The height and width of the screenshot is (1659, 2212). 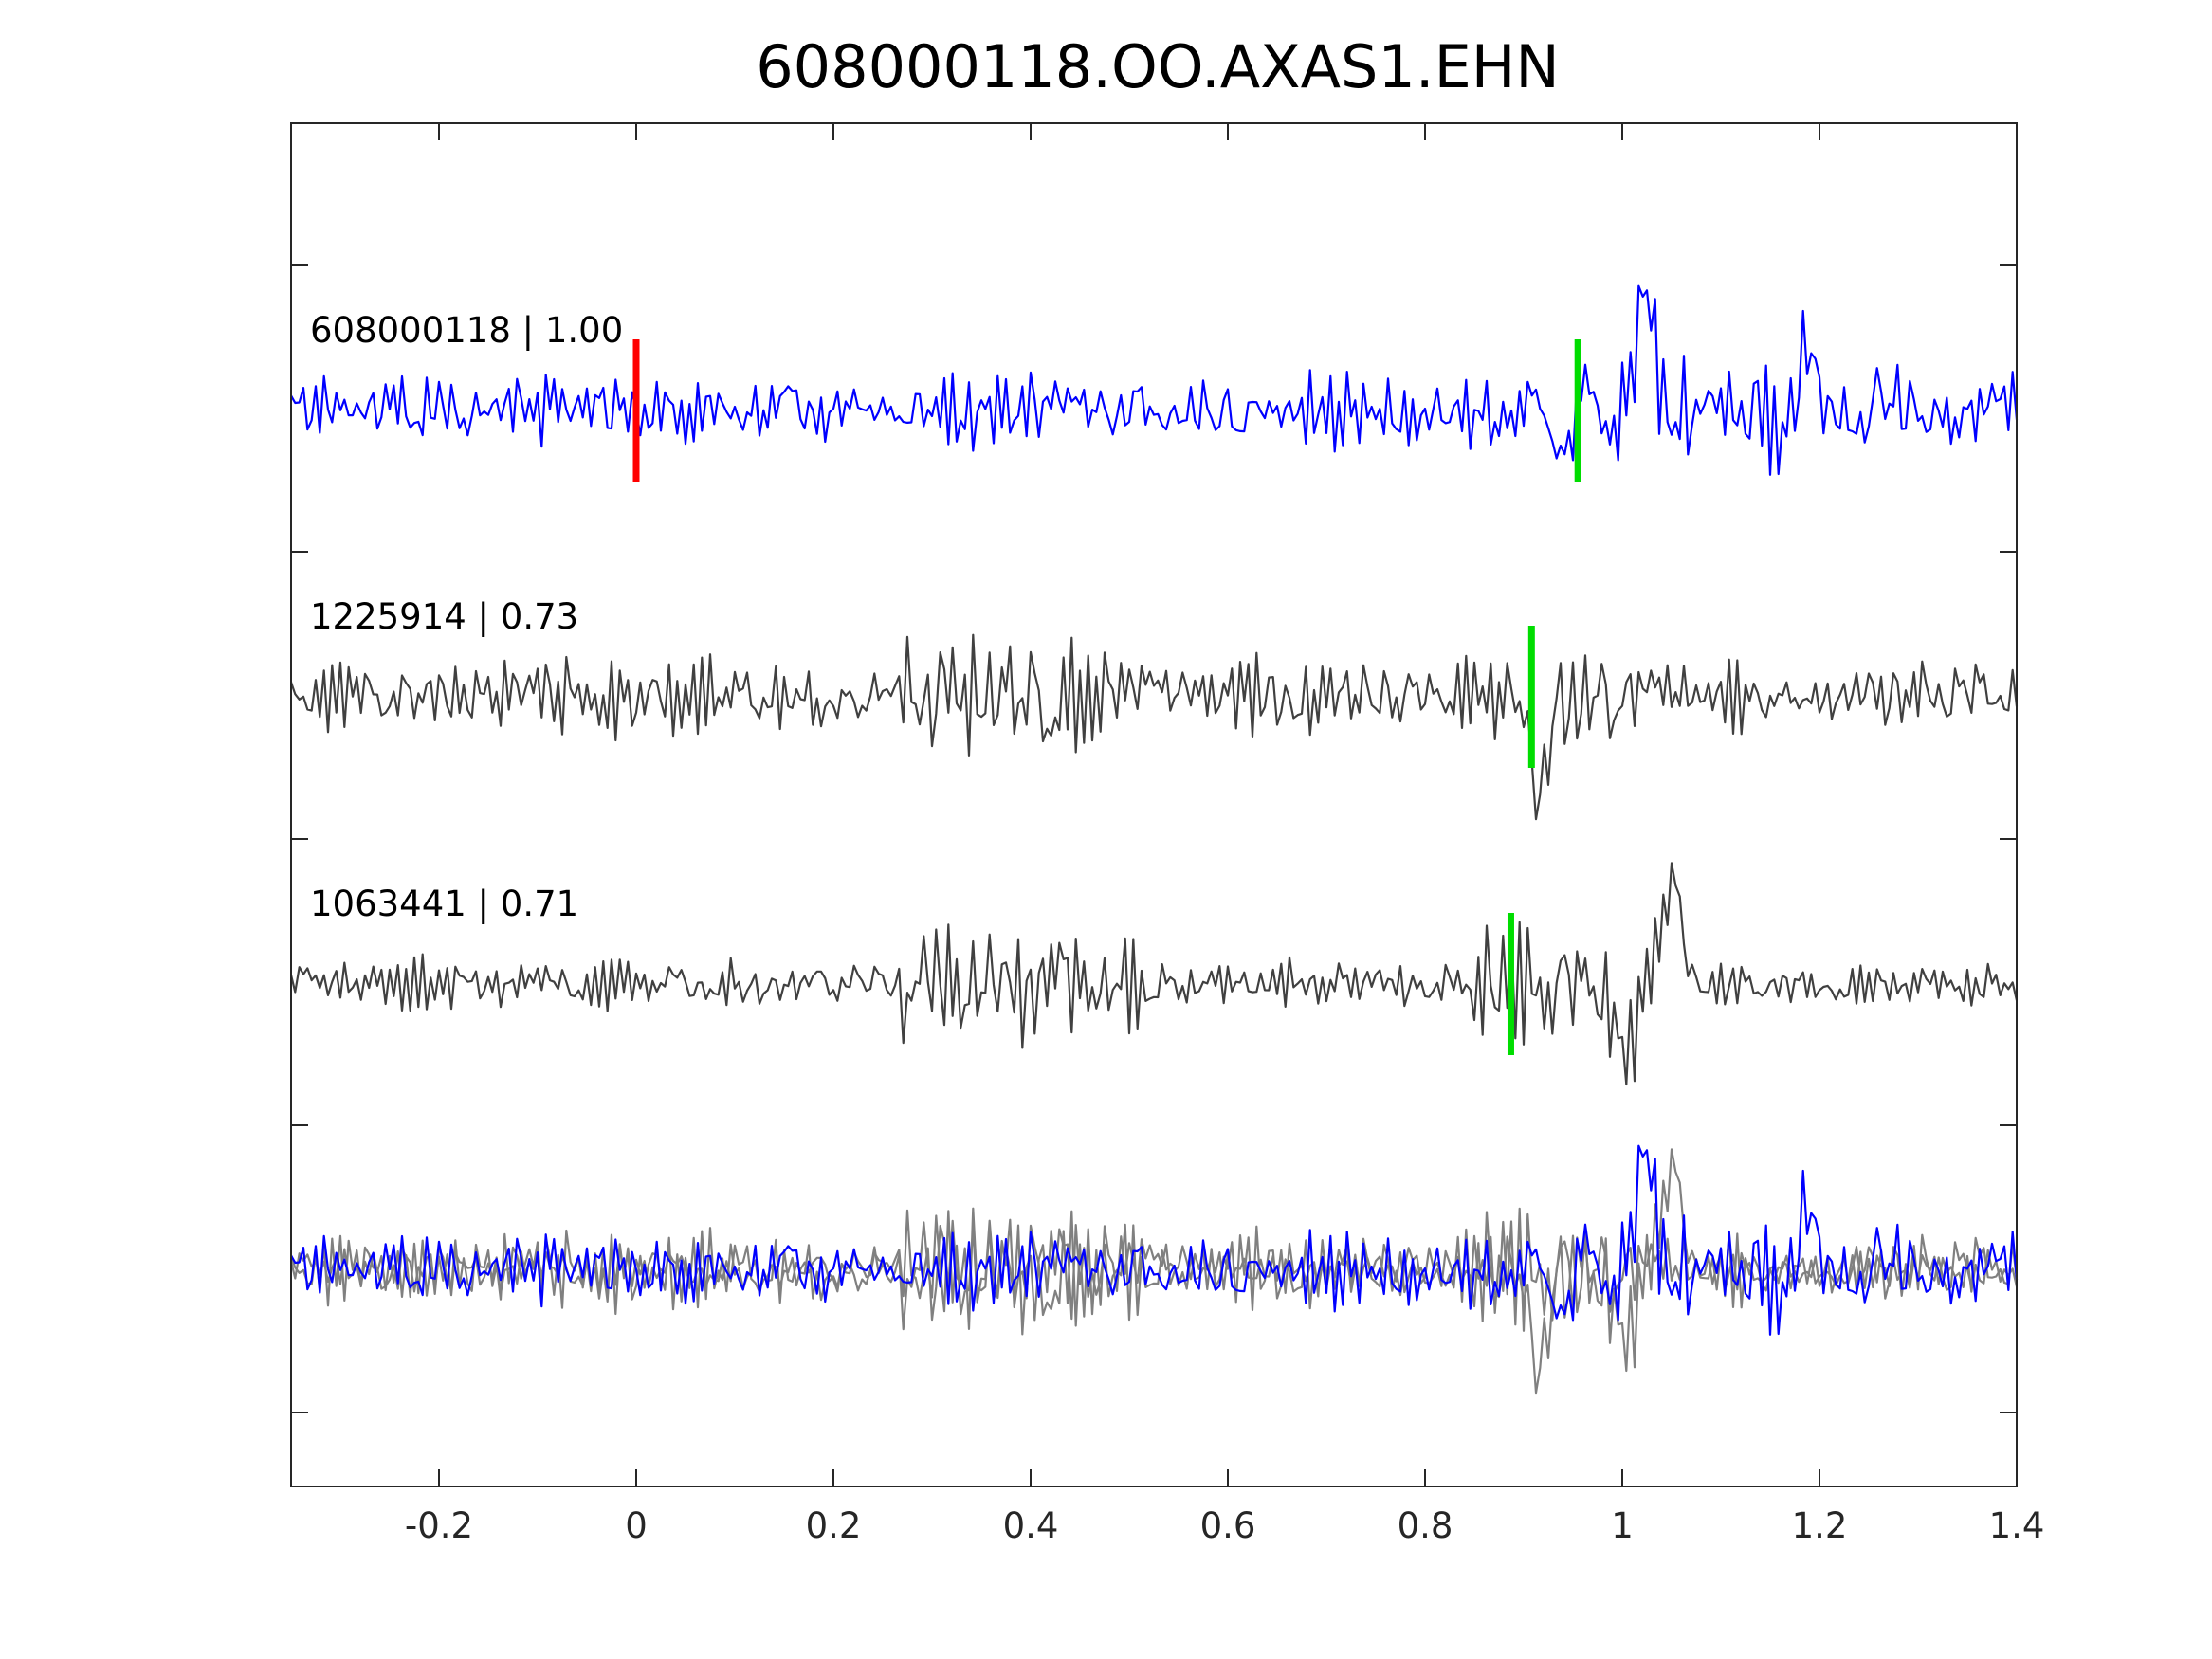 What do you see at coordinates (1031, 1525) in the screenshot?
I see `x-tick-label-4: 0.4` at bounding box center [1031, 1525].